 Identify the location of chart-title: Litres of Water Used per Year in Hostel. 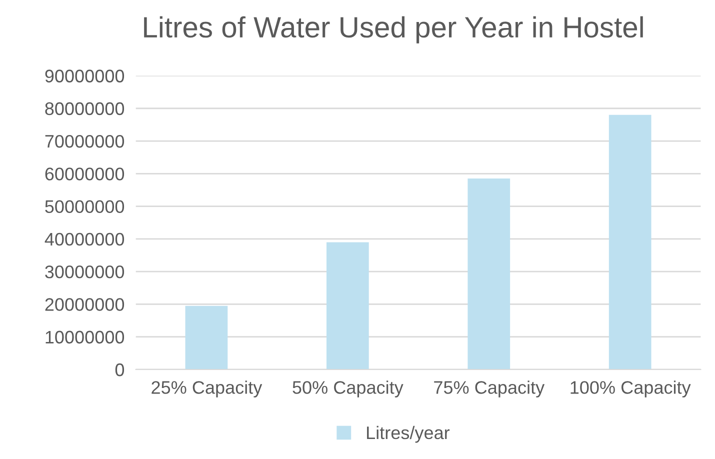
(393, 30).